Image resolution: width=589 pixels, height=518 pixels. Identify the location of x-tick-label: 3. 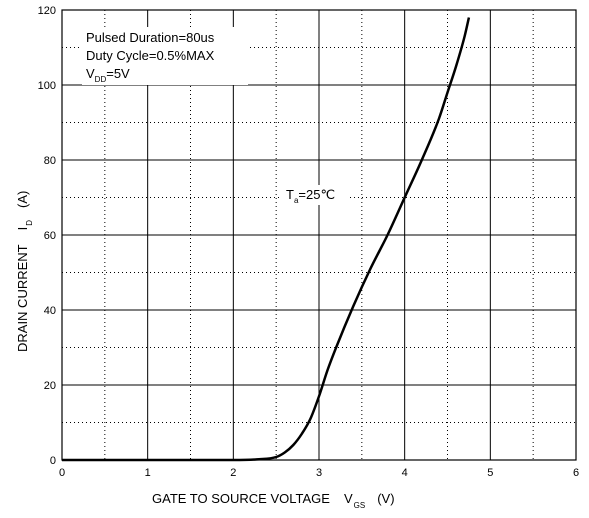
(319, 473).